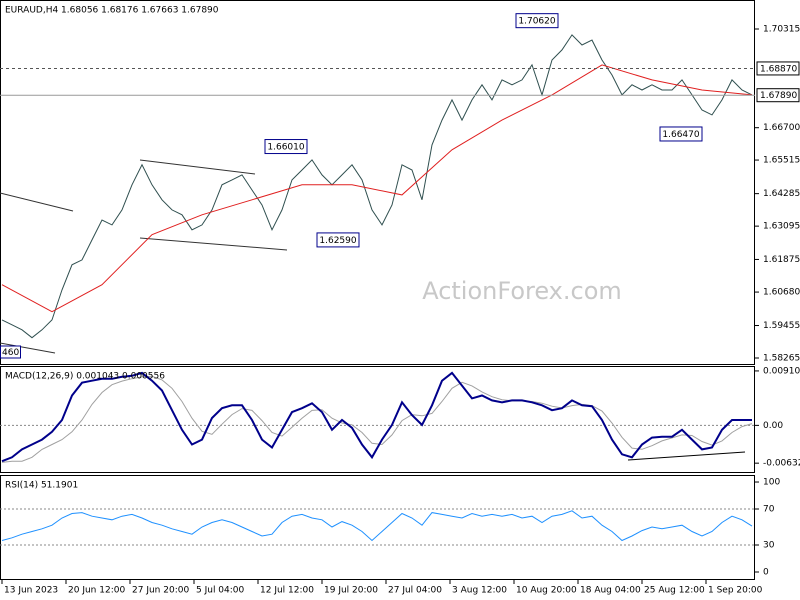 Image resolution: width=800 pixels, height=600 pixels. I want to click on x-tick-label: 25 Aug 12:00, so click(674, 591).